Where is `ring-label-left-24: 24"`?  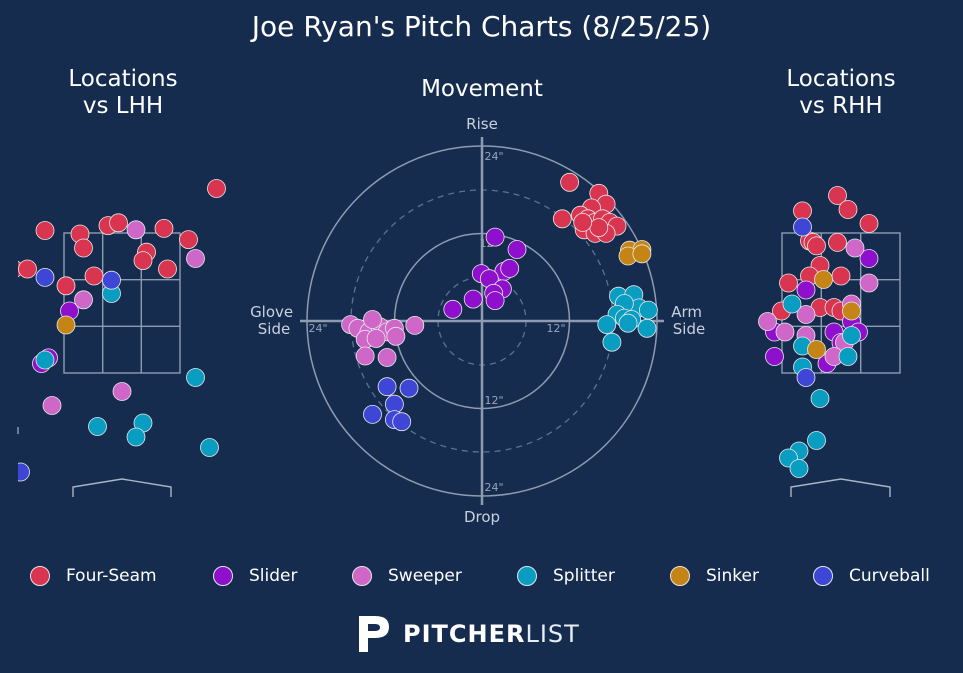 ring-label-left-24: 24" is located at coordinates (317, 328).